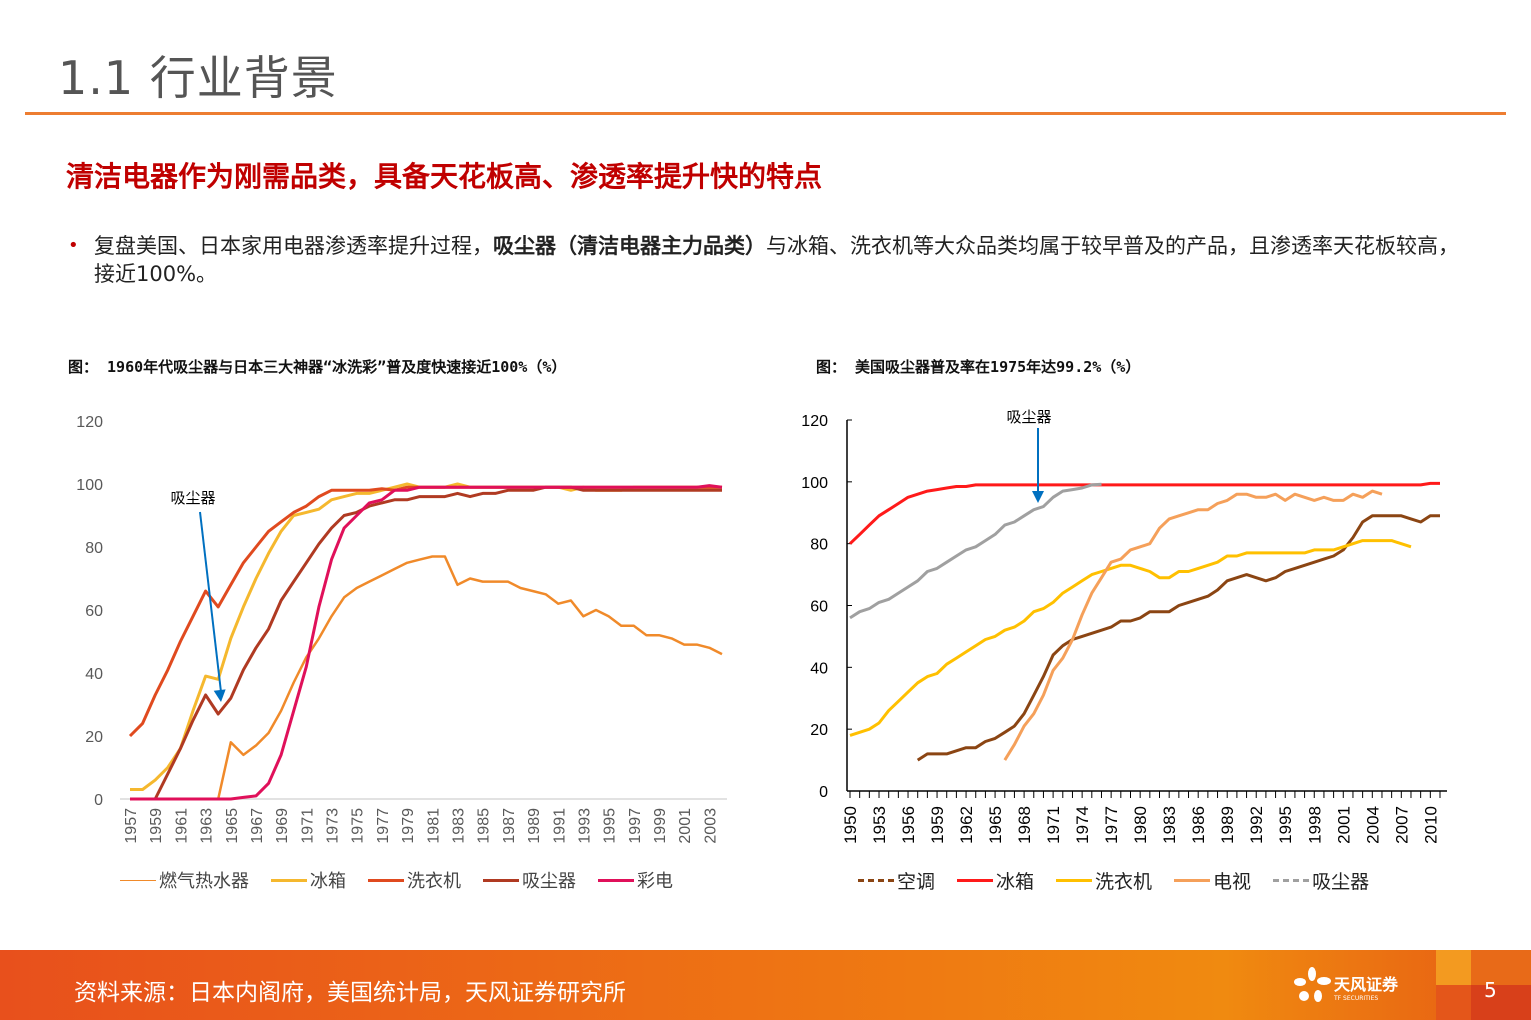 The height and width of the screenshot is (1020, 1531). Describe the element at coordinates (1341, 882) in the screenshot. I see `legend-label: 吸尘器` at that location.